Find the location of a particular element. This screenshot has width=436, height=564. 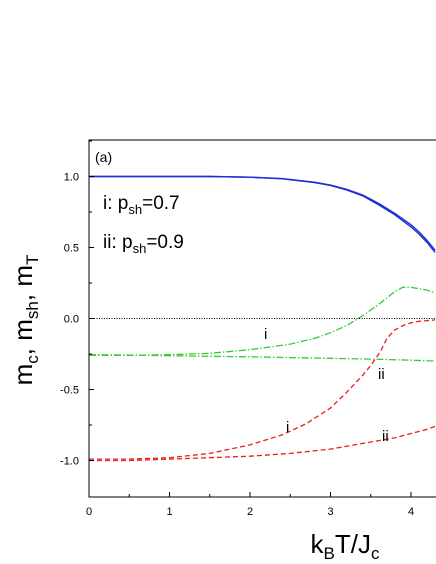

x-axis-label: kBT/Jc is located at coordinates (345, 546).